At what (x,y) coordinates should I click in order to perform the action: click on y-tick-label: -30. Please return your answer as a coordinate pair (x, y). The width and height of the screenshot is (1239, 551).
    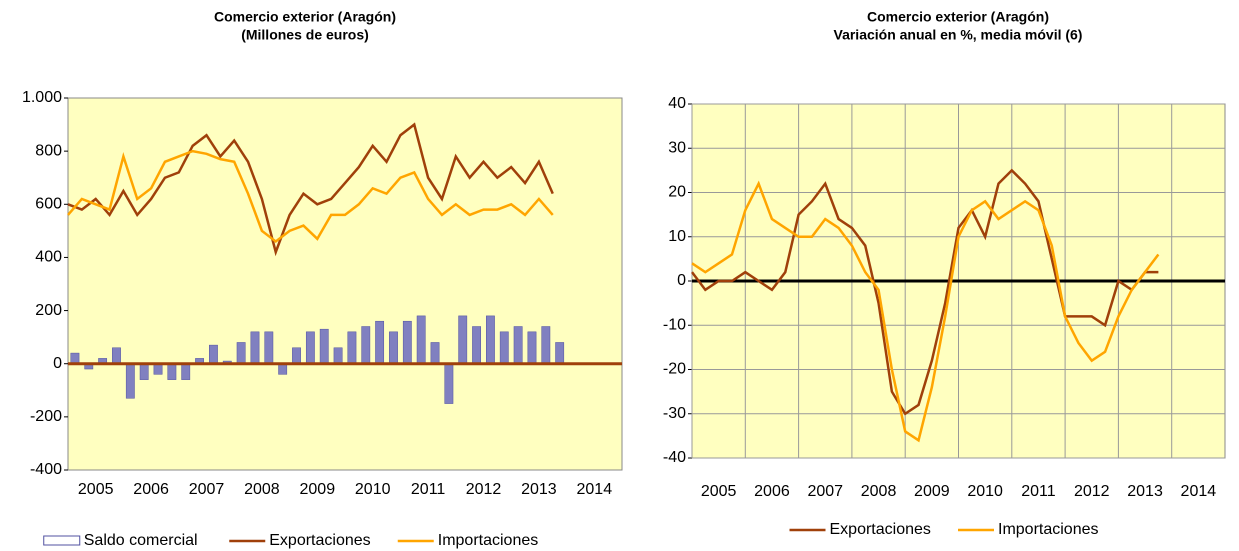
    Looking at the image, I should click on (674, 413).